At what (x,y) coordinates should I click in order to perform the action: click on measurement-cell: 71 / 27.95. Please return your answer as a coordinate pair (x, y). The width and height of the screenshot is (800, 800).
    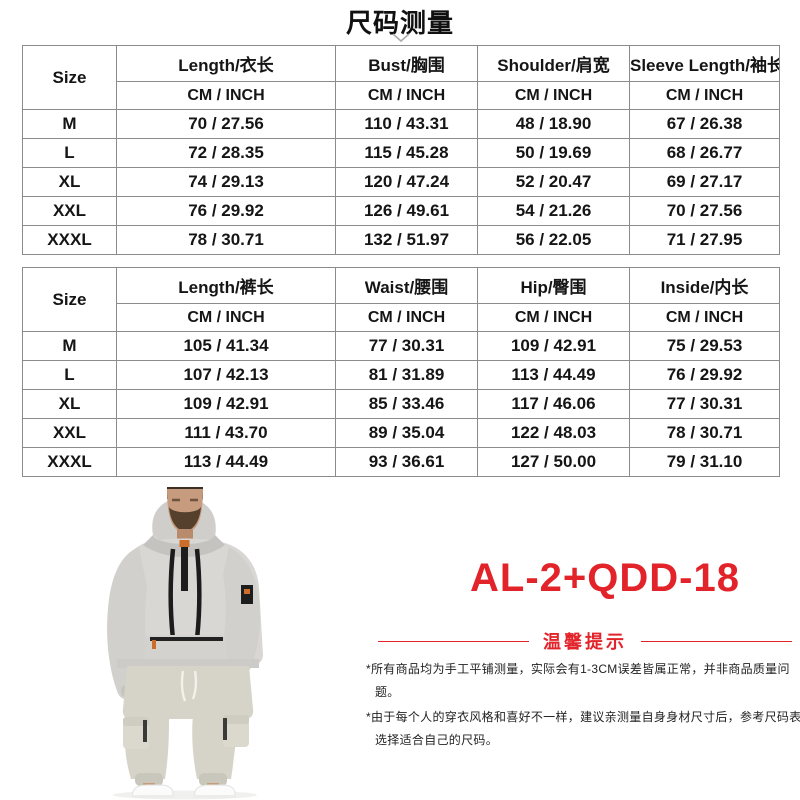
    Looking at the image, I should click on (704, 240).